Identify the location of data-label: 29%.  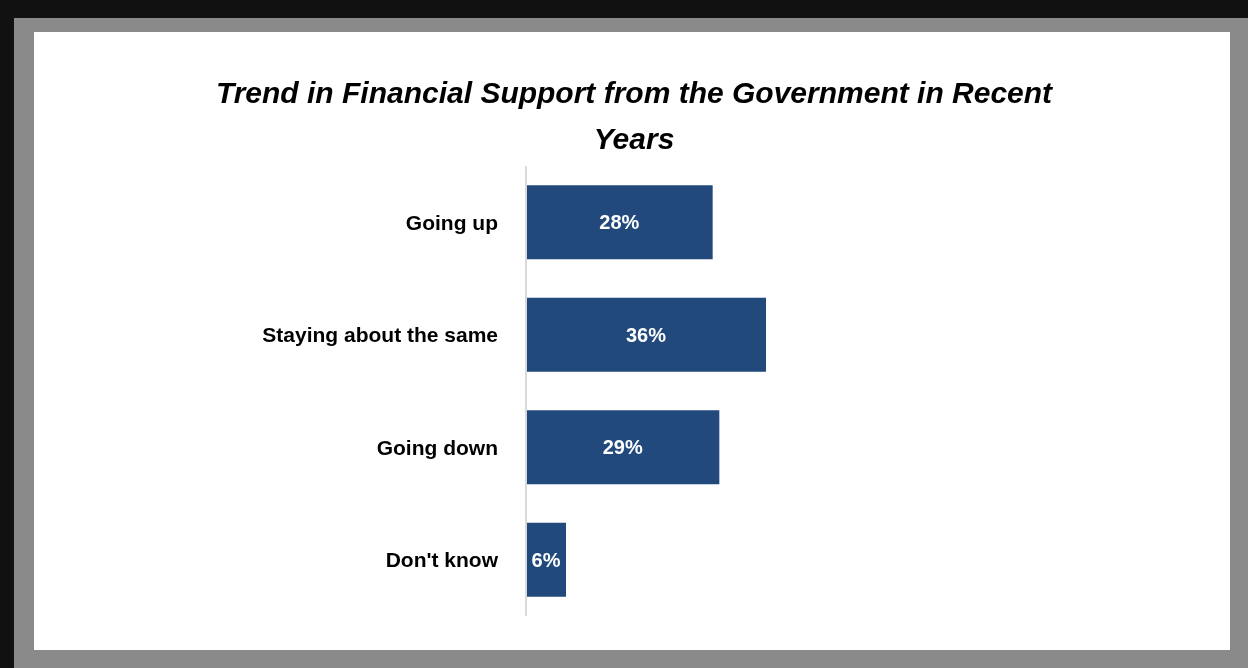
(622, 447).